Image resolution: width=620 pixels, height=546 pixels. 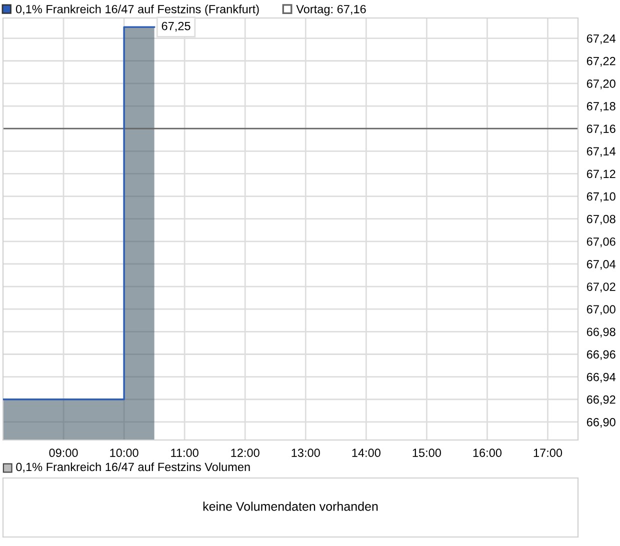 I want to click on x-tick-label: 12:00, so click(x=245, y=453).